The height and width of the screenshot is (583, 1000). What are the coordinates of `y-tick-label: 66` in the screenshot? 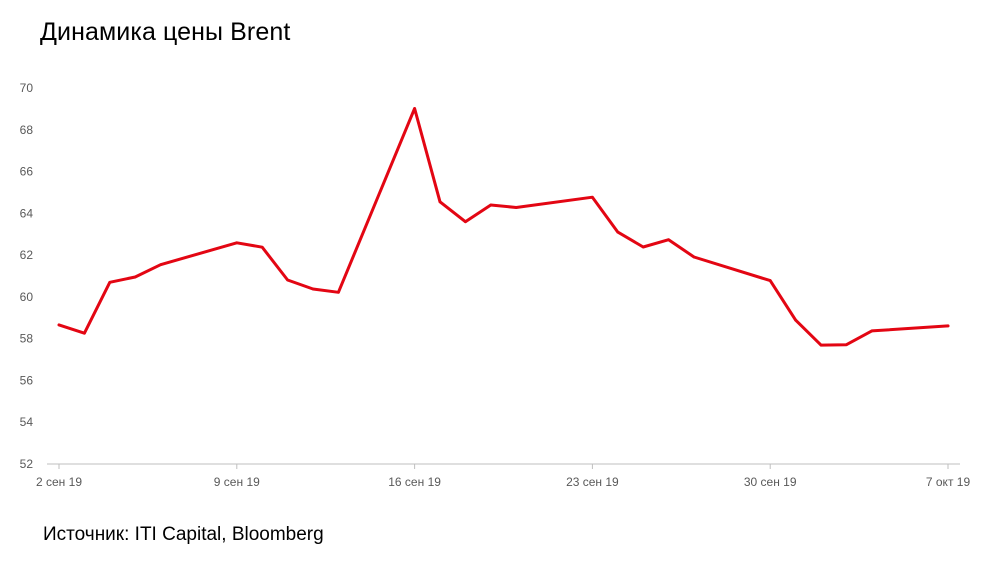 It's located at (27, 172).